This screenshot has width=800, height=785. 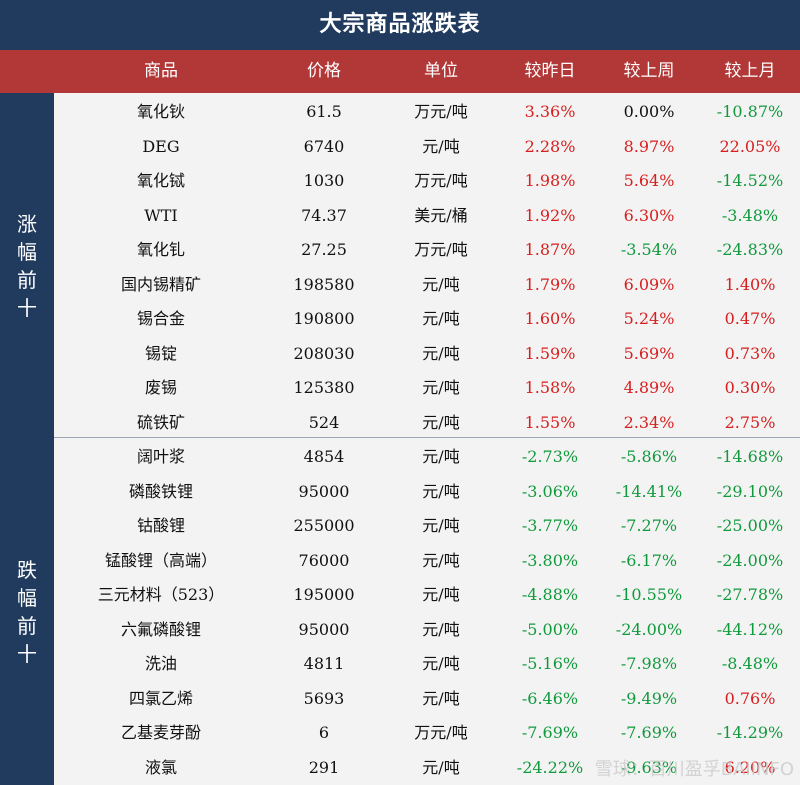 What do you see at coordinates (550, 353) in the screenshot?
I see `change-vs-yesterday: 1.59%` at bounding box center [550, 353].